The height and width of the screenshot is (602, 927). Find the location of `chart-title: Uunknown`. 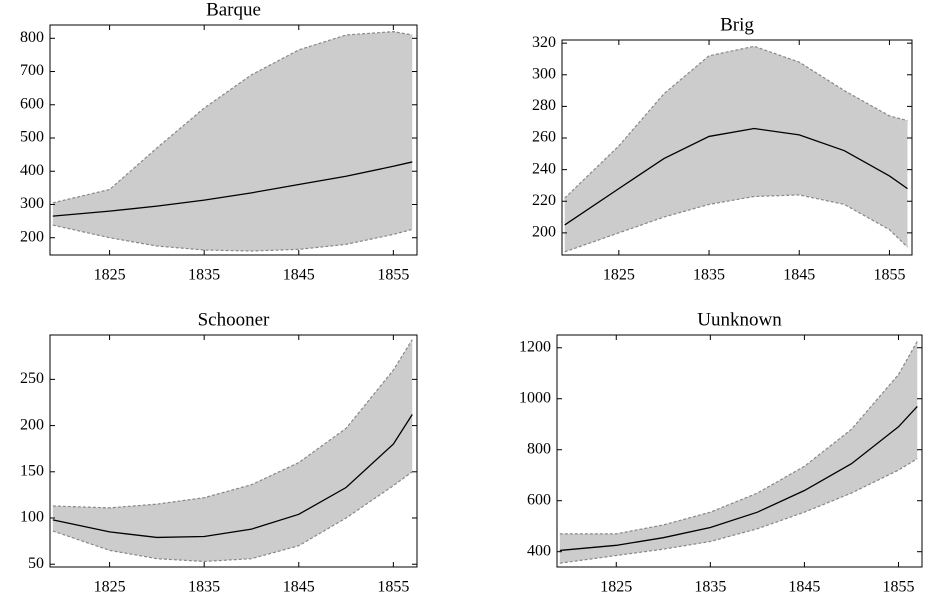

chart-title: Uunknown is located at coordinates (739, 319).